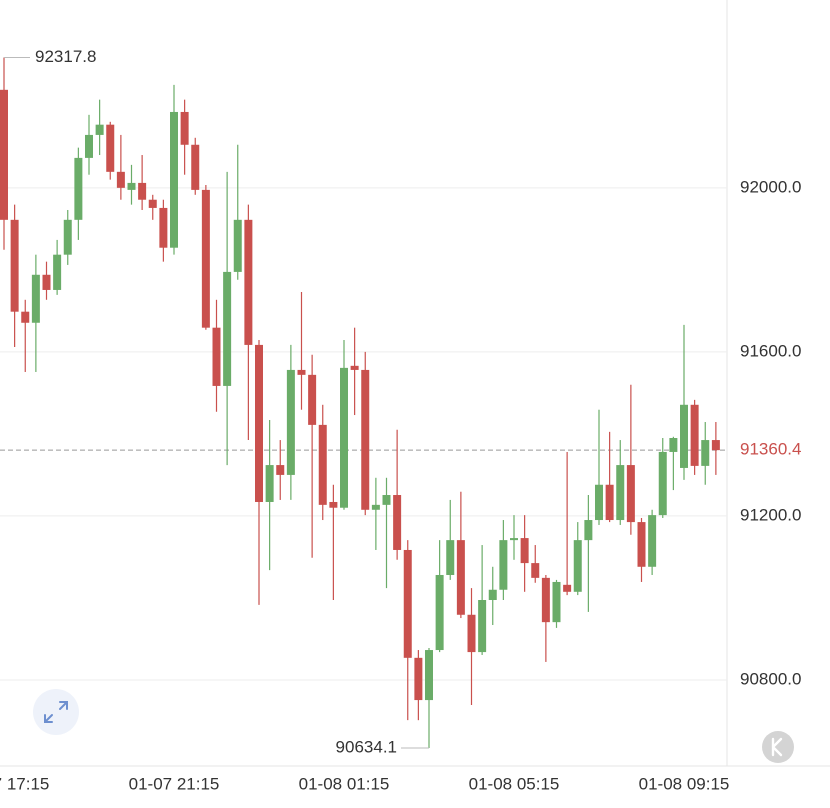 The width and height of the screenshot is (830, 808). Describe the element at coordinates (24, 783) in the screenshot. I see `x-tick-label: 01-07 17:15` at that location.